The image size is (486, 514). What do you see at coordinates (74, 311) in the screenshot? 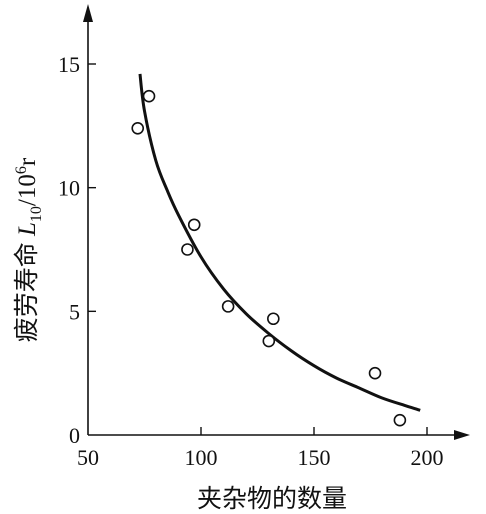
I see `y-tick-label: 5` at bounding box center [74, 311].